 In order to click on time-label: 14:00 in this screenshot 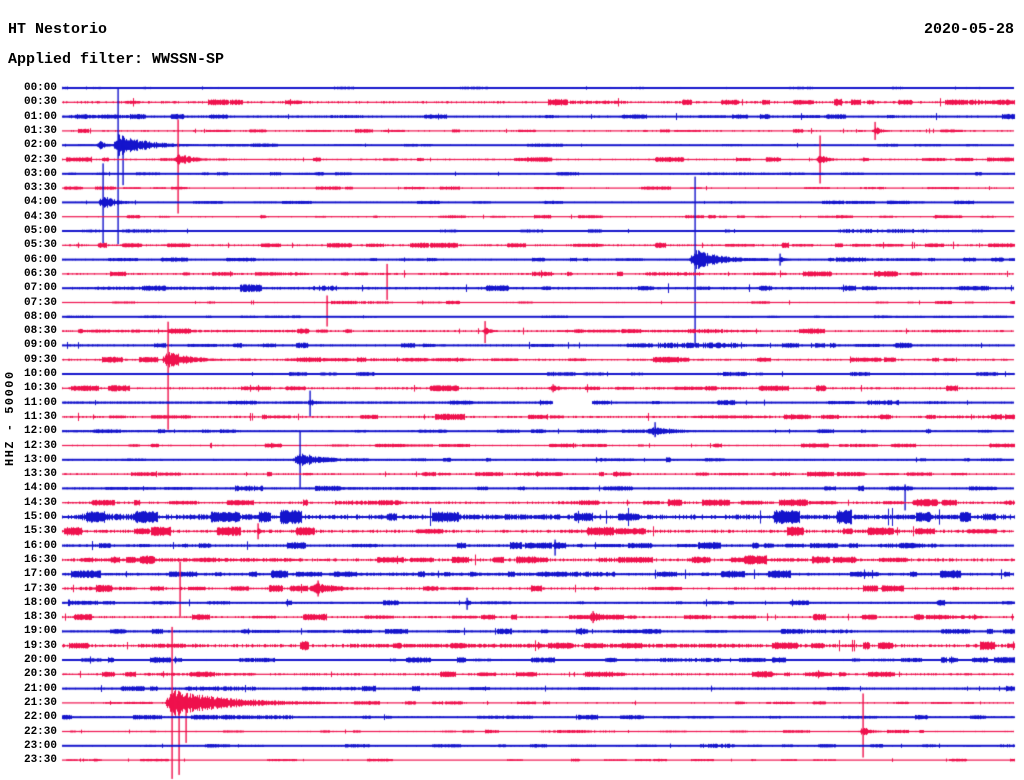, I will do `click(40, 488)`.